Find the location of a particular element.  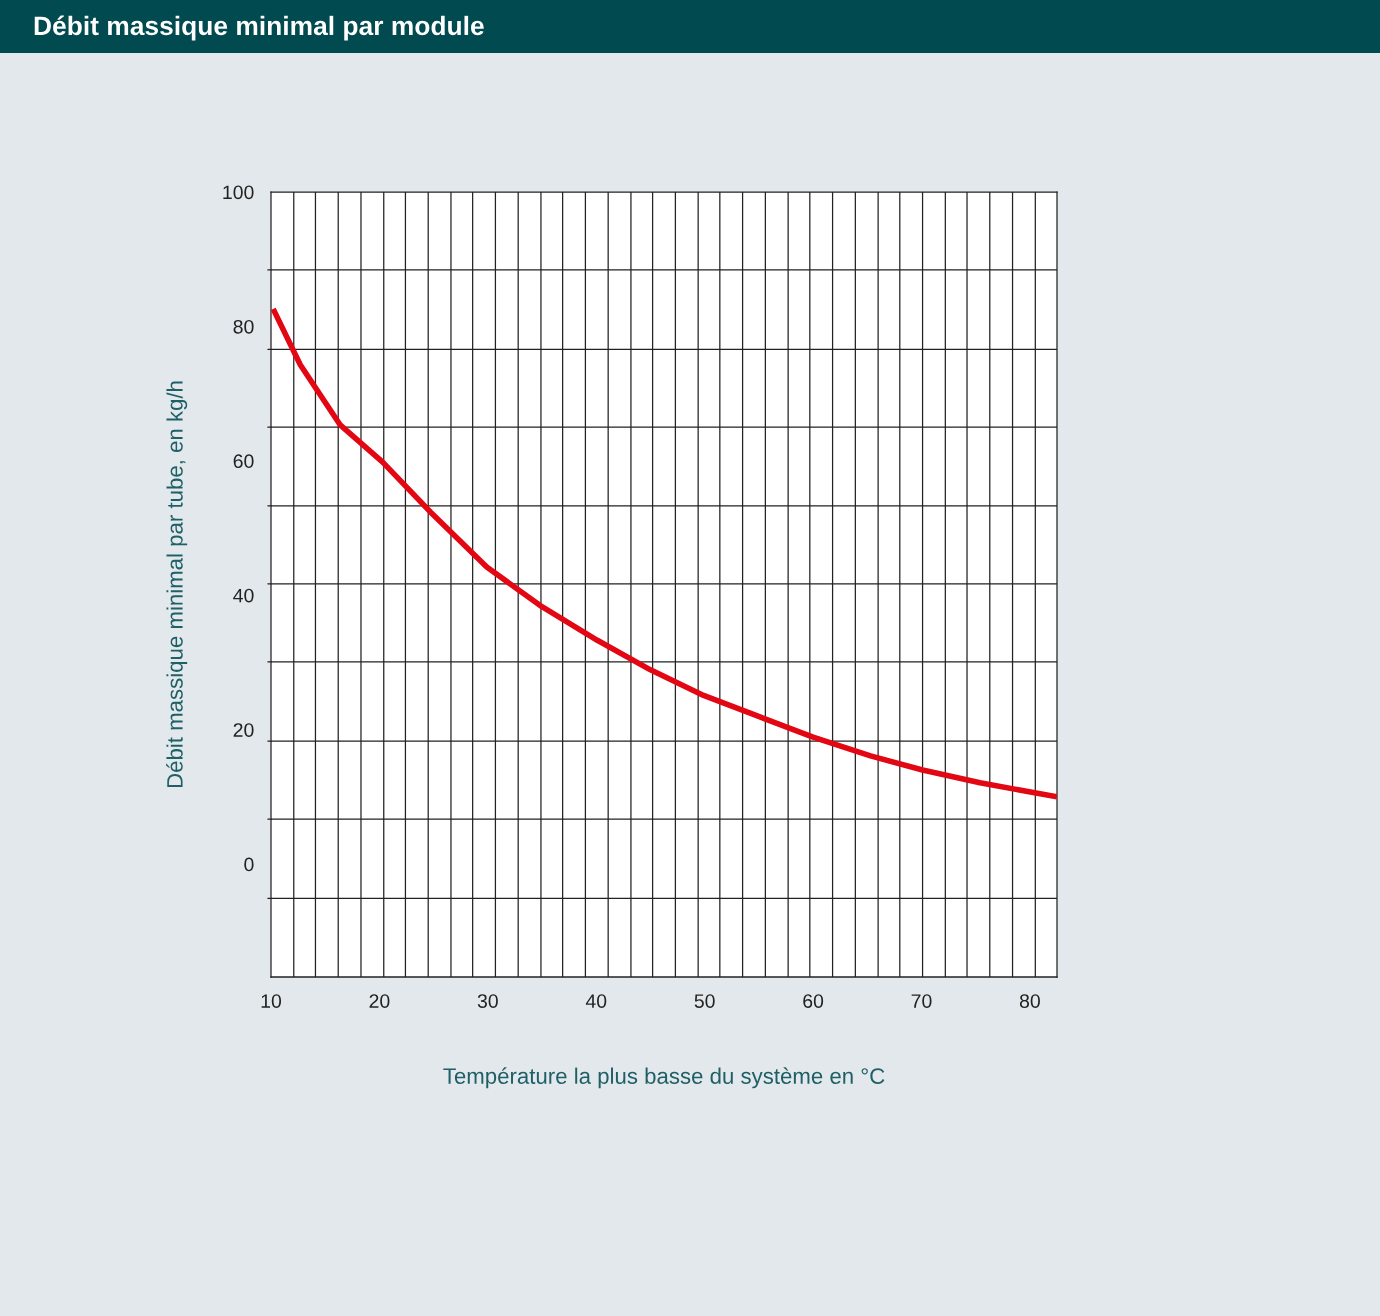

x-tick-label: 80 is located at coordinates (1029, 1001).